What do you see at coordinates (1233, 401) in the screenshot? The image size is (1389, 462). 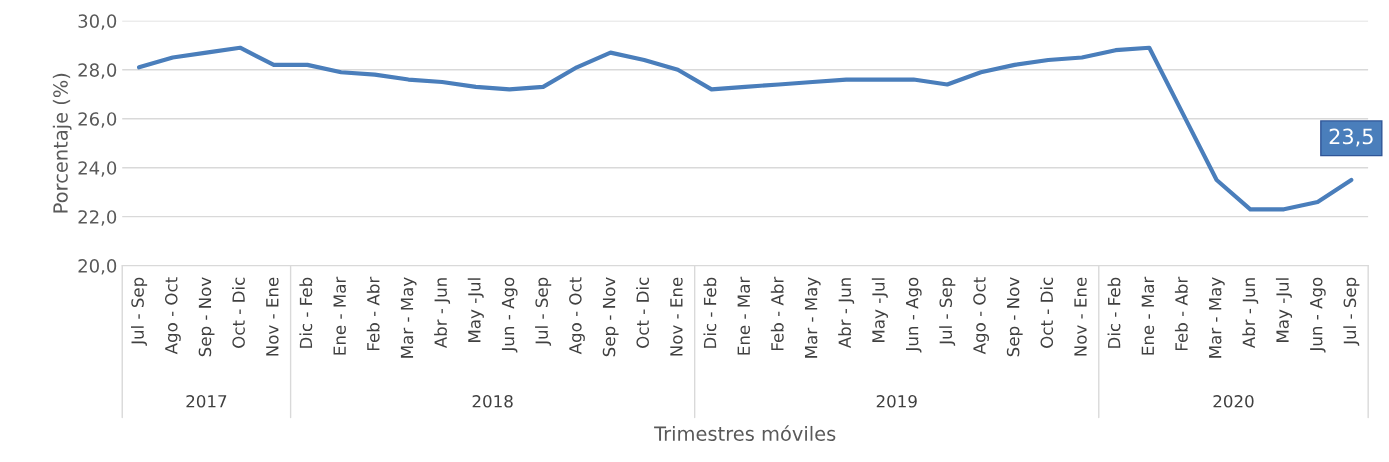 I see `text: 2020` at bounding box center [1233, 401].